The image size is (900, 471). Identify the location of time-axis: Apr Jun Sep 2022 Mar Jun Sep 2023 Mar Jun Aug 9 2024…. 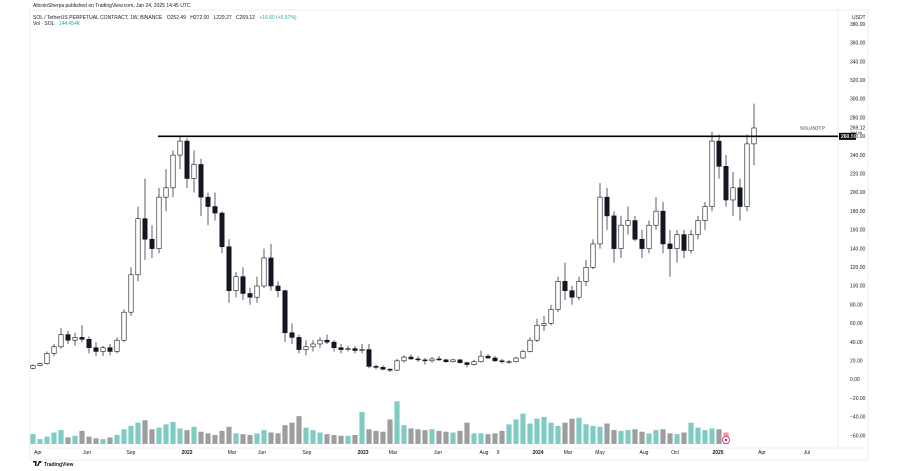
(422, 453).